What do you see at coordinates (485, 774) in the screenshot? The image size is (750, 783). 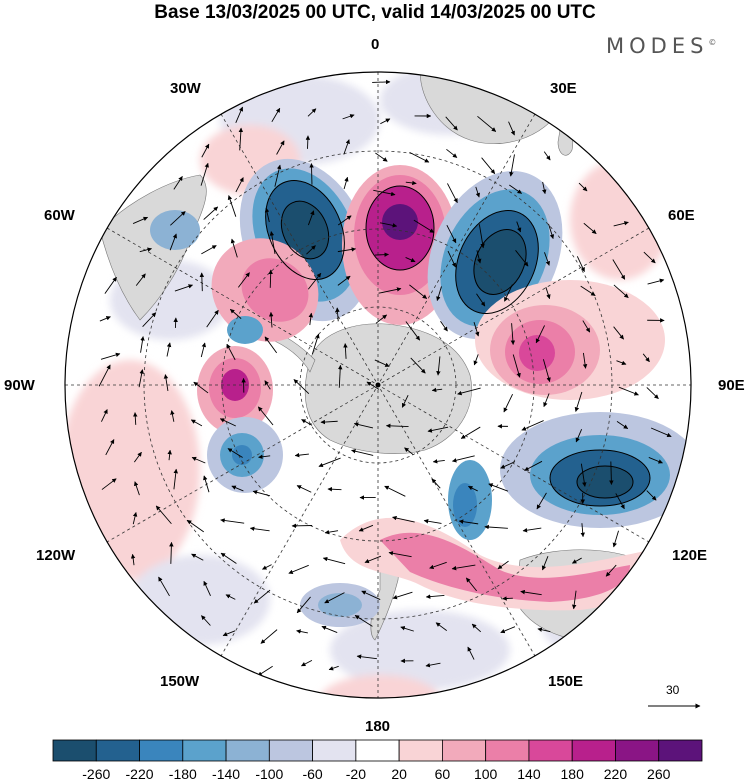 I see `colorbar-tick-label: 100` at bounding box center [485, 774].